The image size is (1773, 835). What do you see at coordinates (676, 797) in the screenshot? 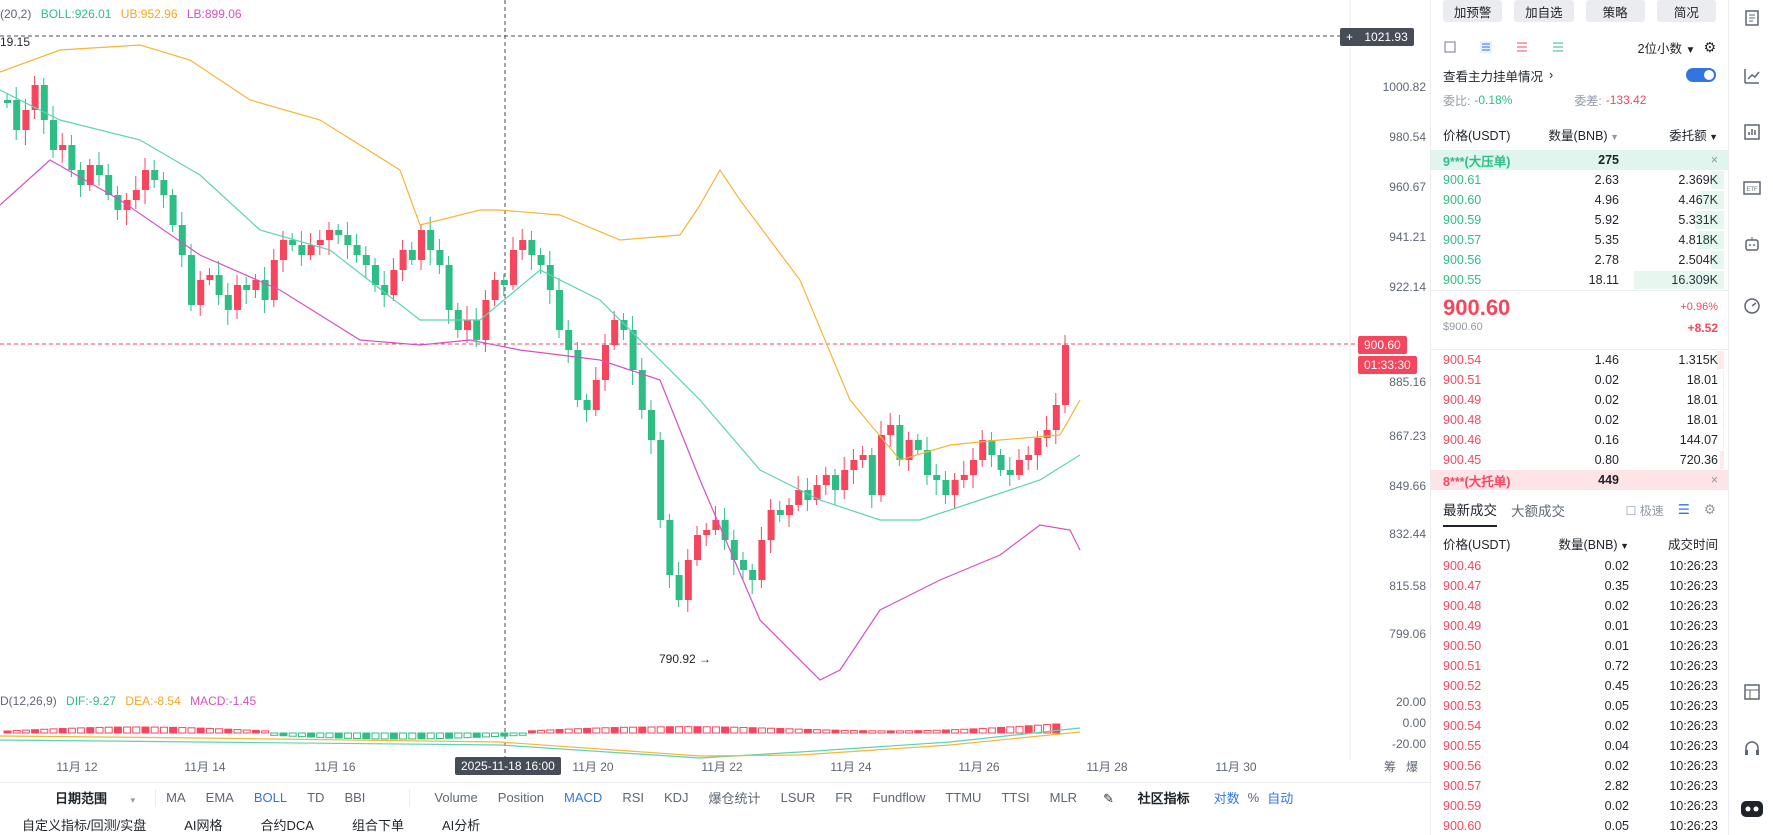
I see `ind-kdj: KDJ` at bounding box center [676, 797].